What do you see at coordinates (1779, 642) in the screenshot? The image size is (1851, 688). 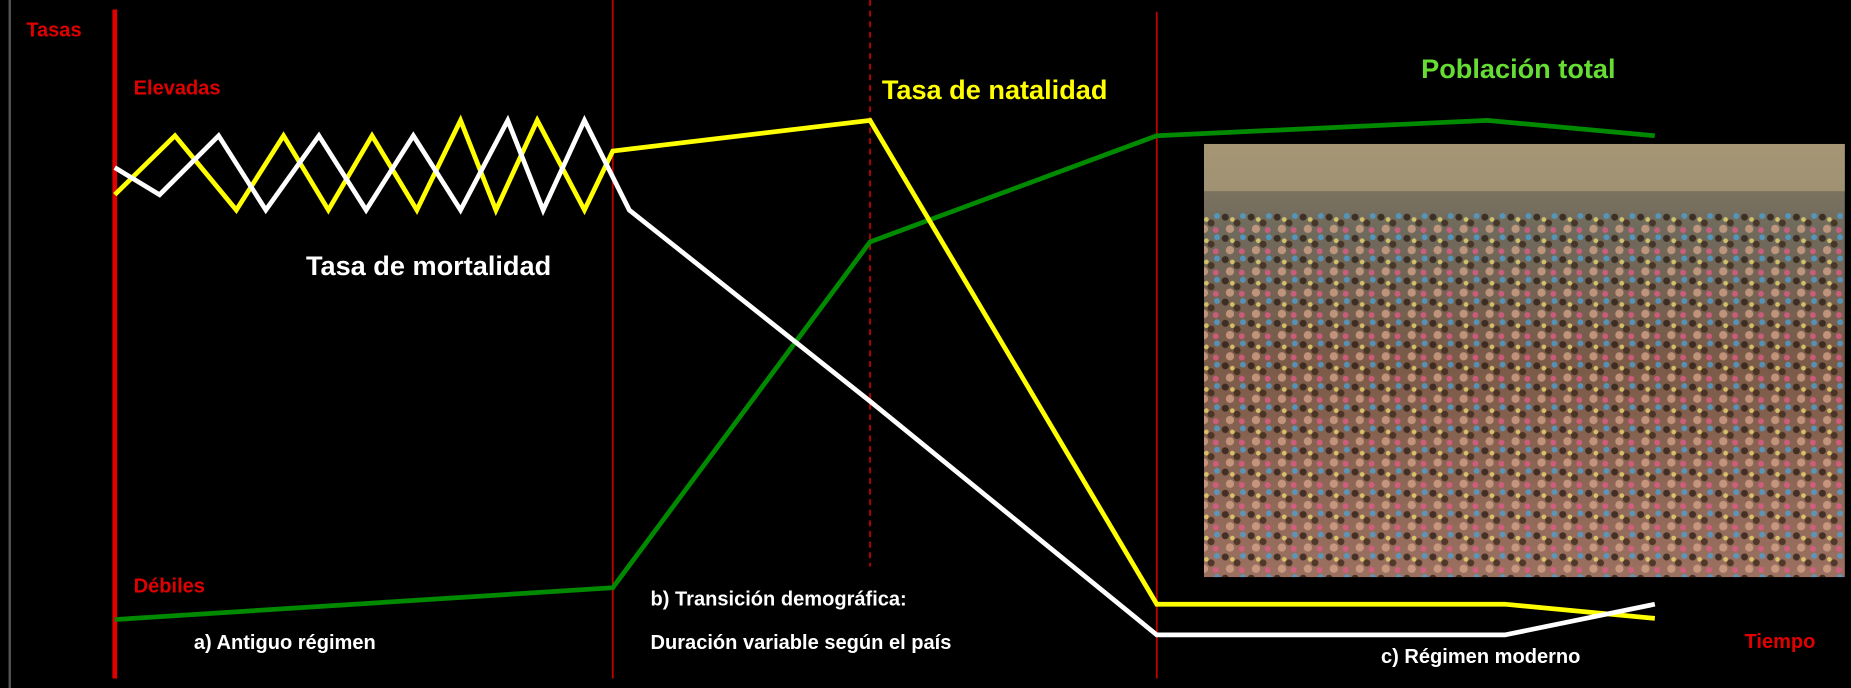 I see `x-axis-label: Tiempo` at bounding box center [1779, 642].